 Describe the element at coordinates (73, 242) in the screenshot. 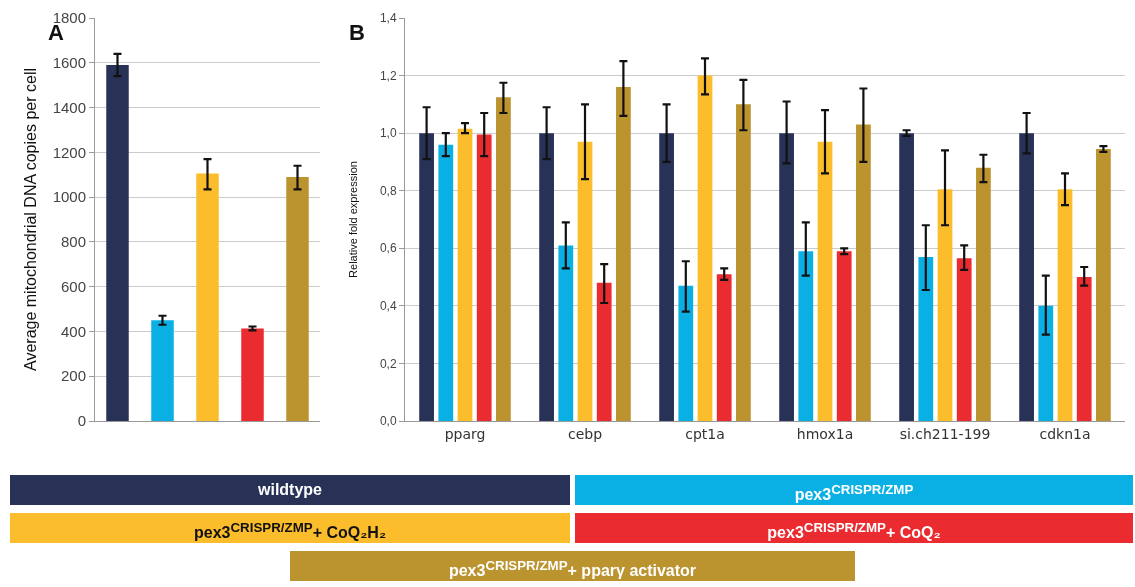

I see `y-tick-label: 800` at that location.